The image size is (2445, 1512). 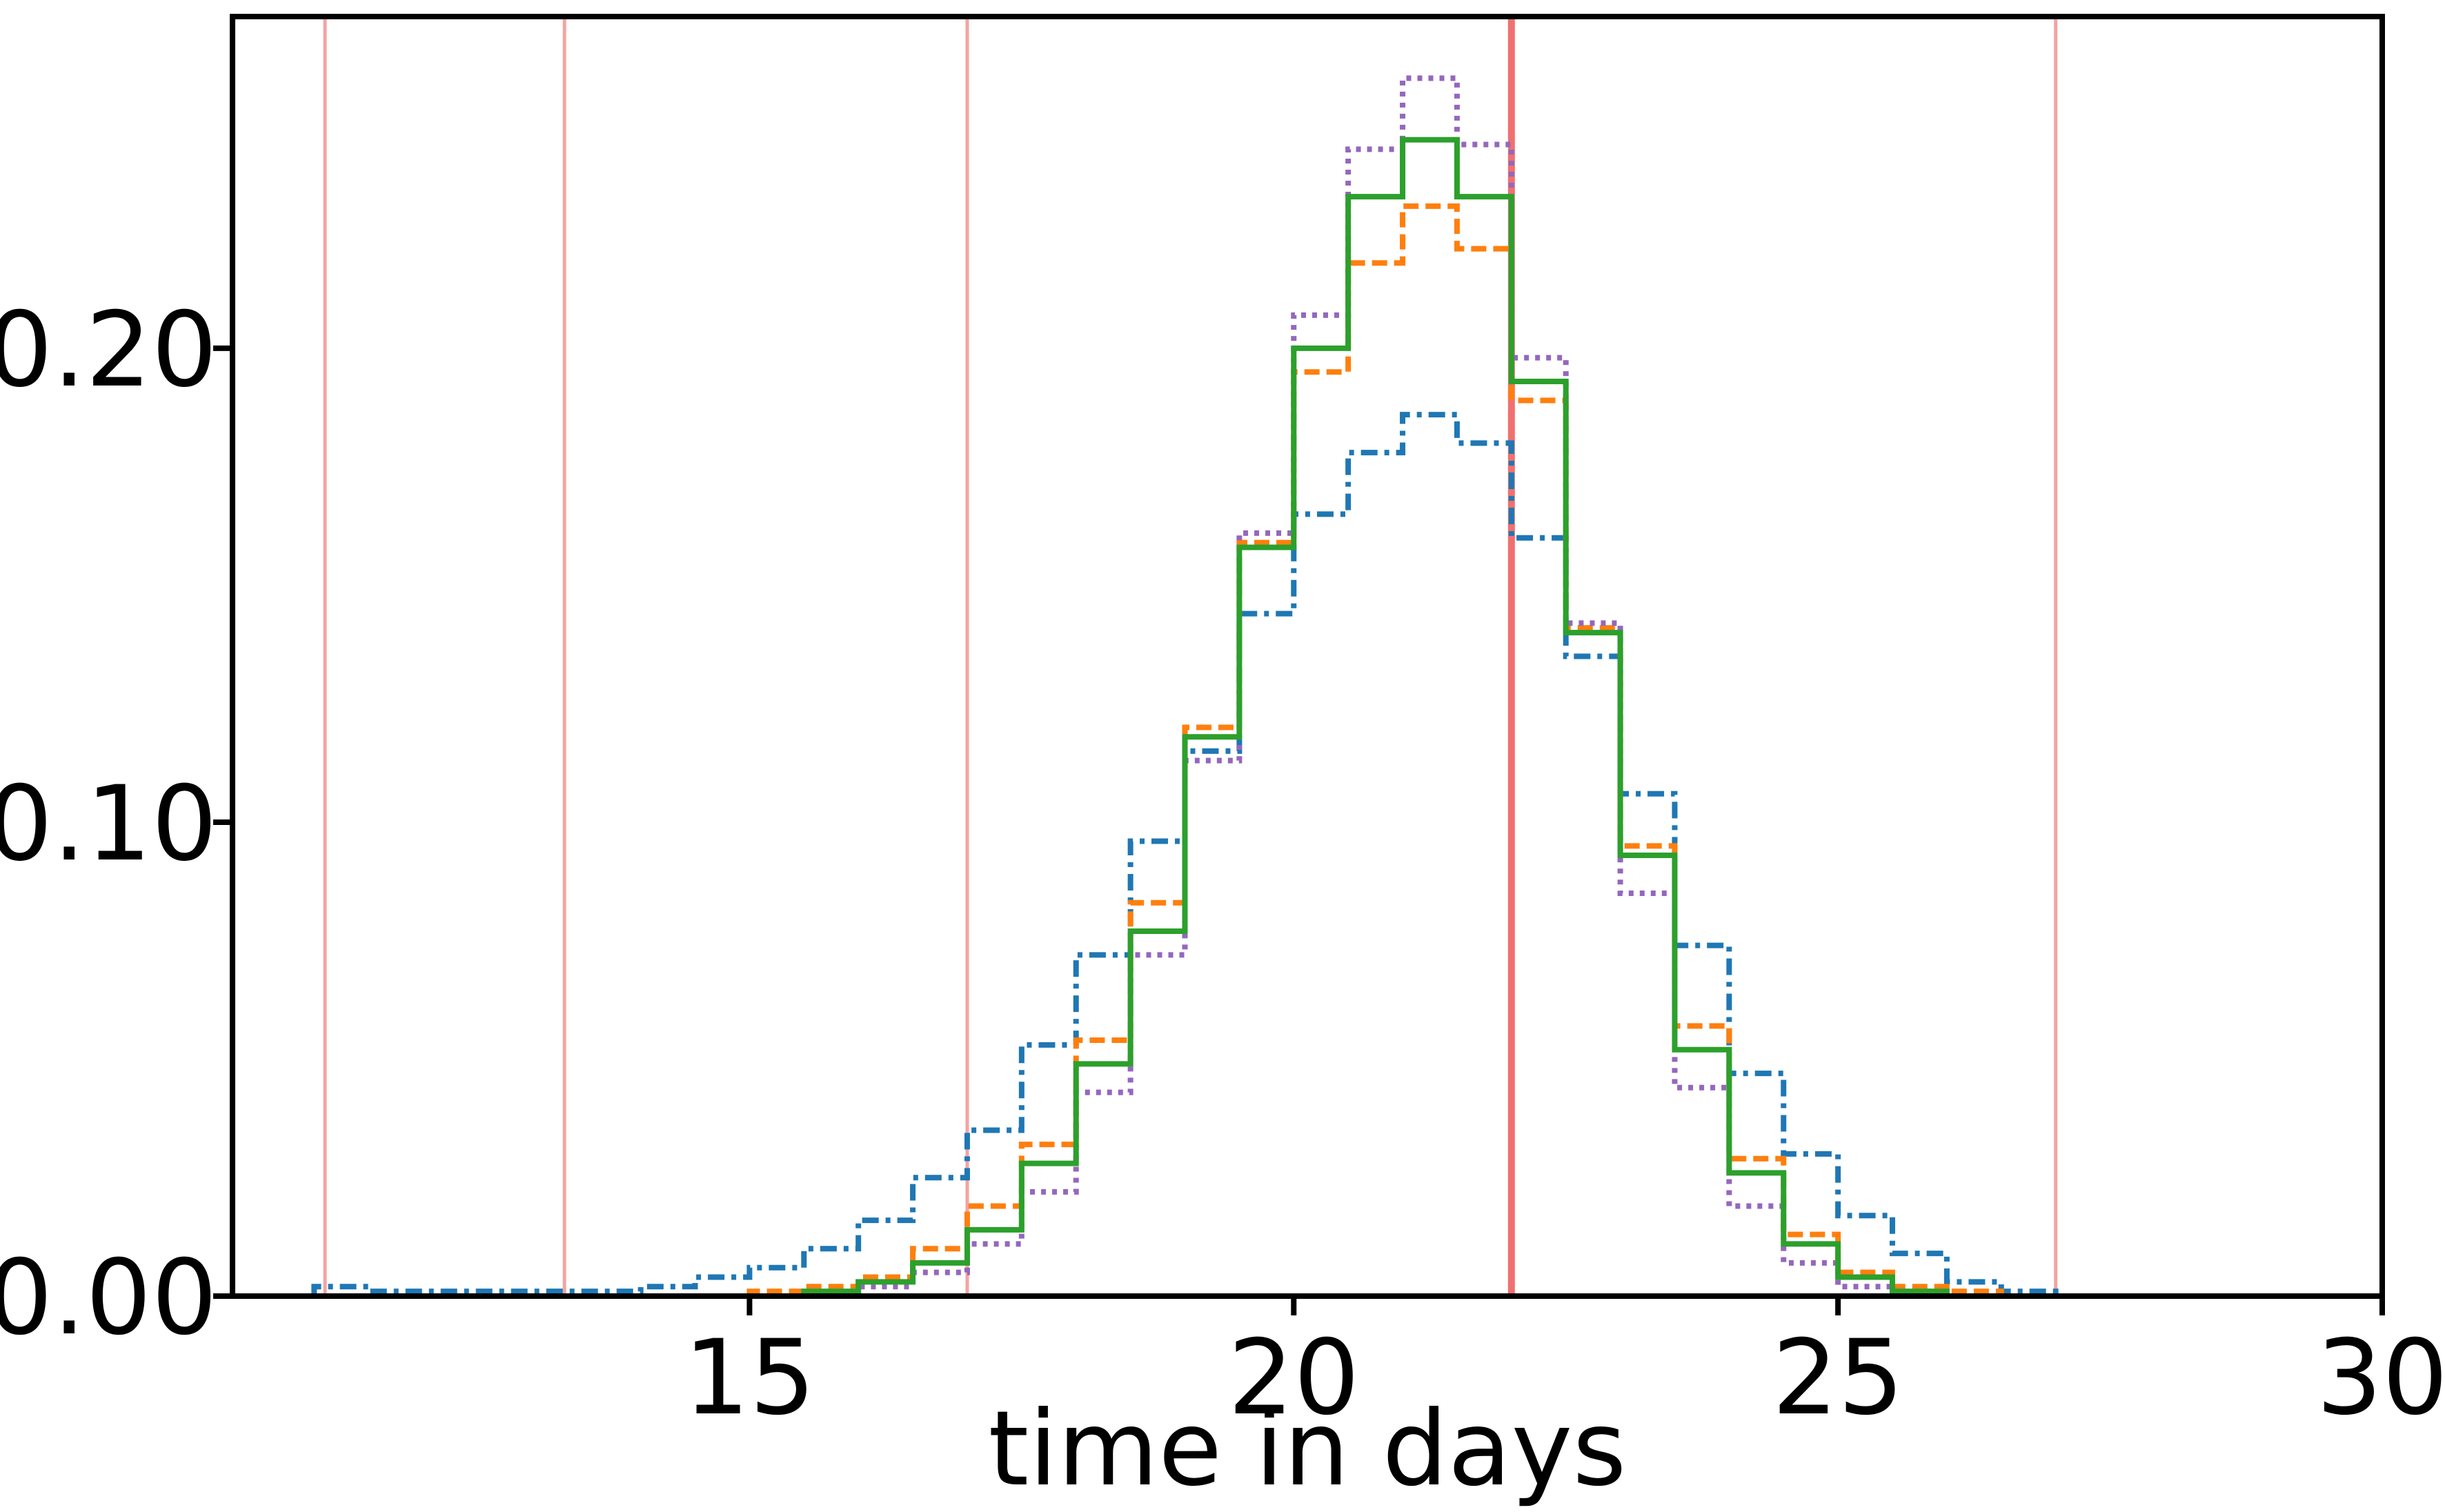 I want to click on y-tick-label-0.00: 0.00, so click(x=108, y=1298).